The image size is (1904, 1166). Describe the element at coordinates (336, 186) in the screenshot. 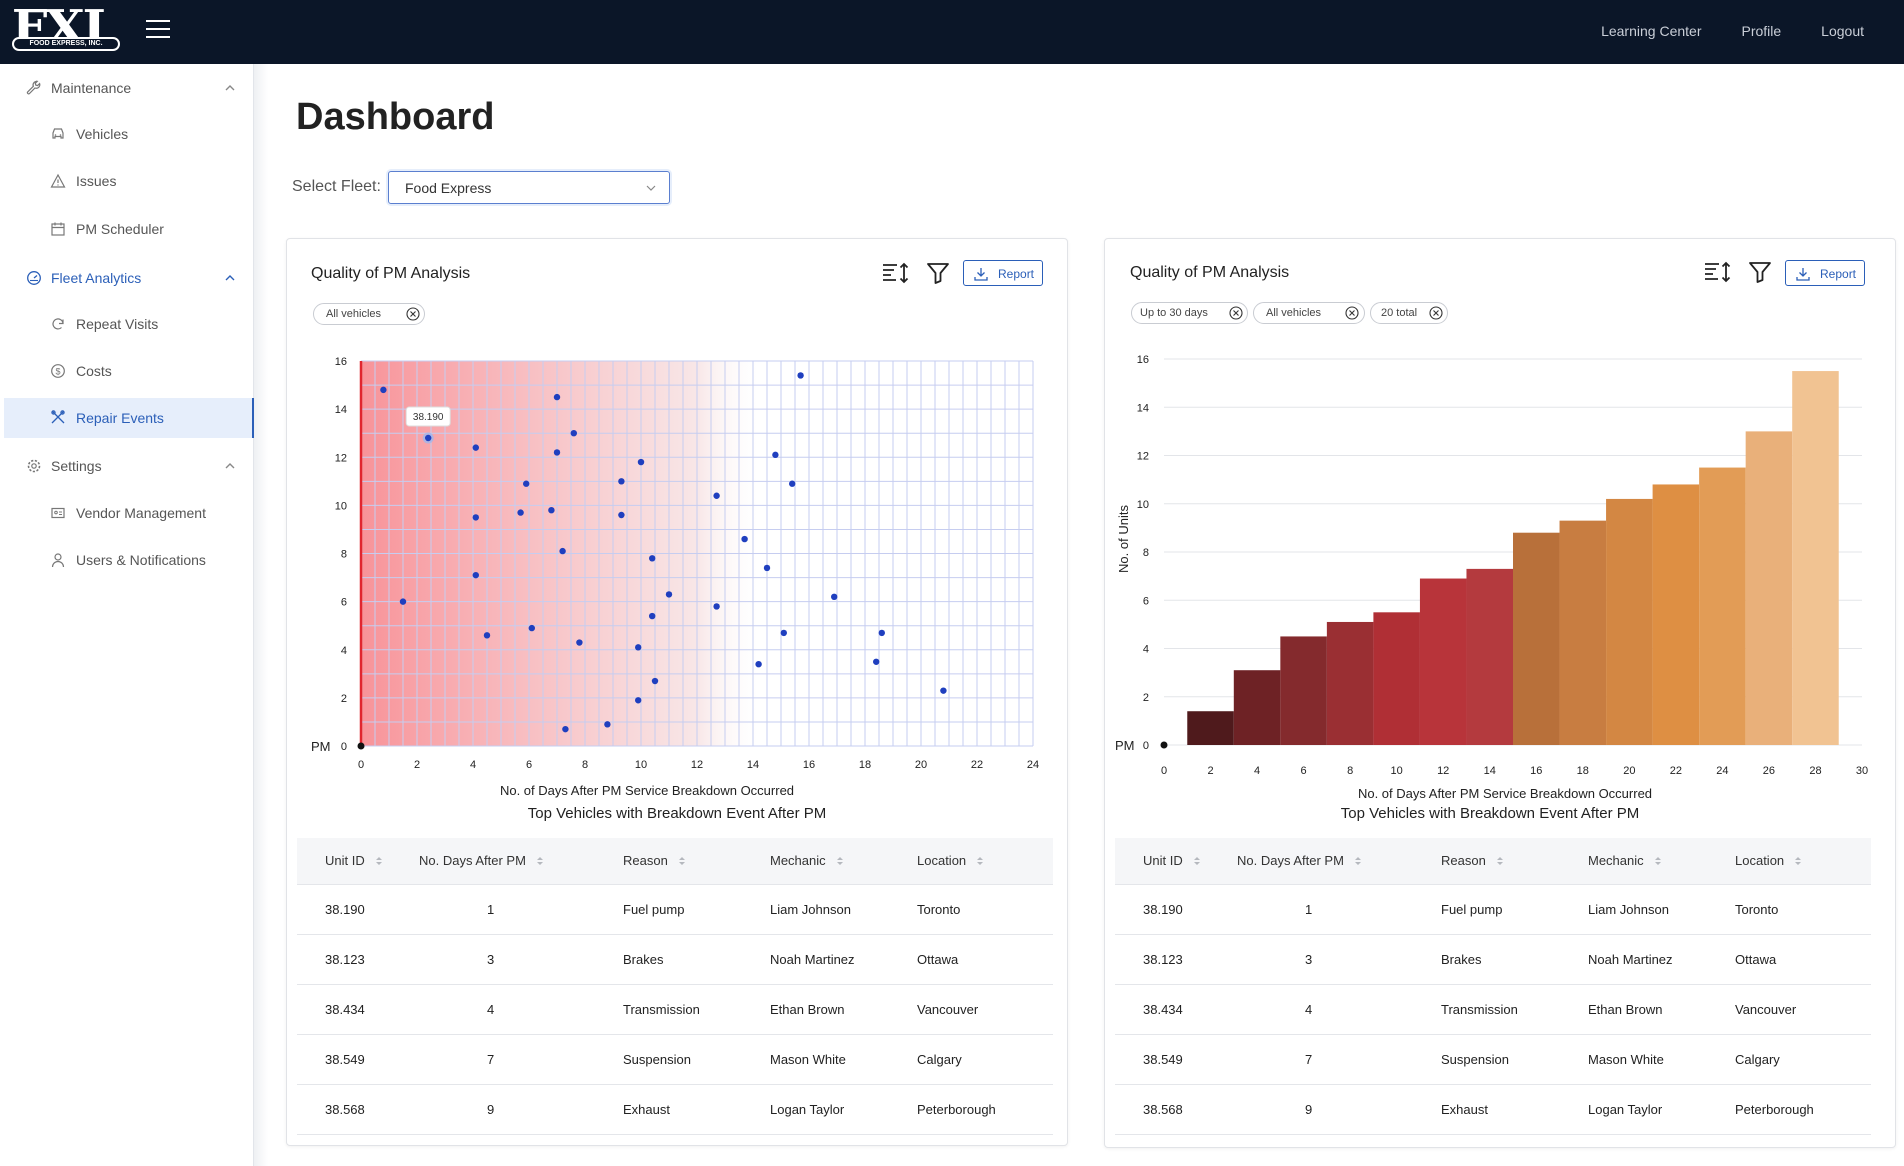

I see `fleet-select-label: Select Fleet:` at that location.